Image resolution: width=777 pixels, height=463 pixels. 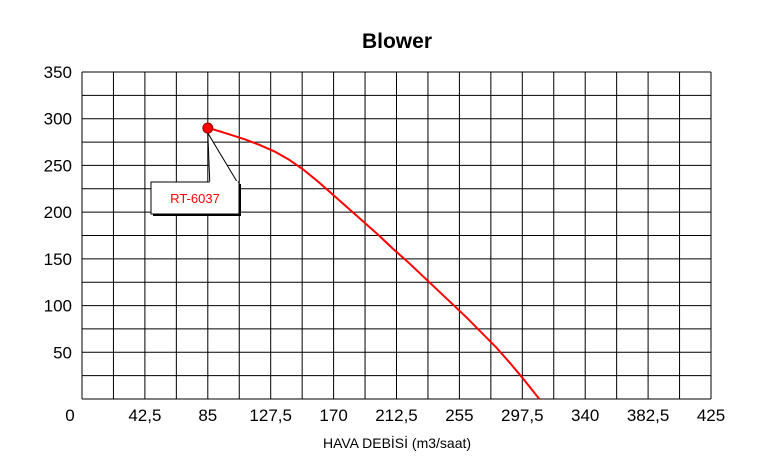 I want to click on y-tick-label: 50, so click(x=62, y=352).